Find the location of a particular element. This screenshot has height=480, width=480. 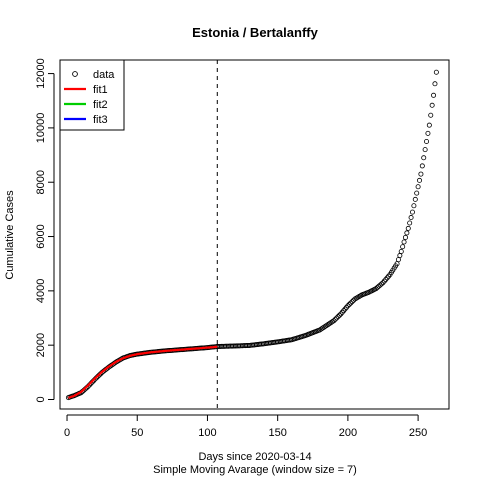

y-tick-label: 4000 is located at coordinates (41, 291).